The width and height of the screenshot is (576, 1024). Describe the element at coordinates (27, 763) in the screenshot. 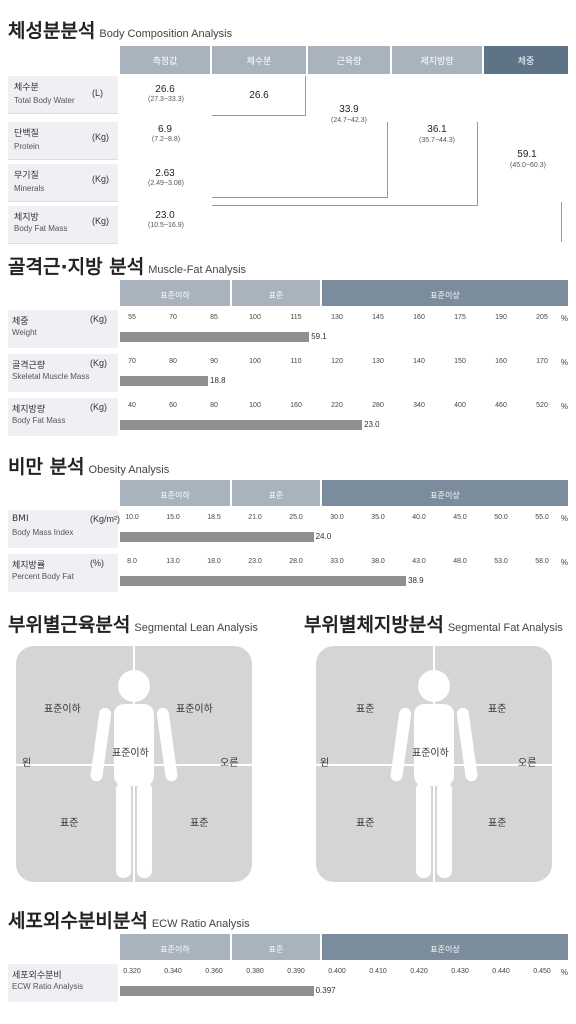

I see `lean-left-side: 왼` at that location.